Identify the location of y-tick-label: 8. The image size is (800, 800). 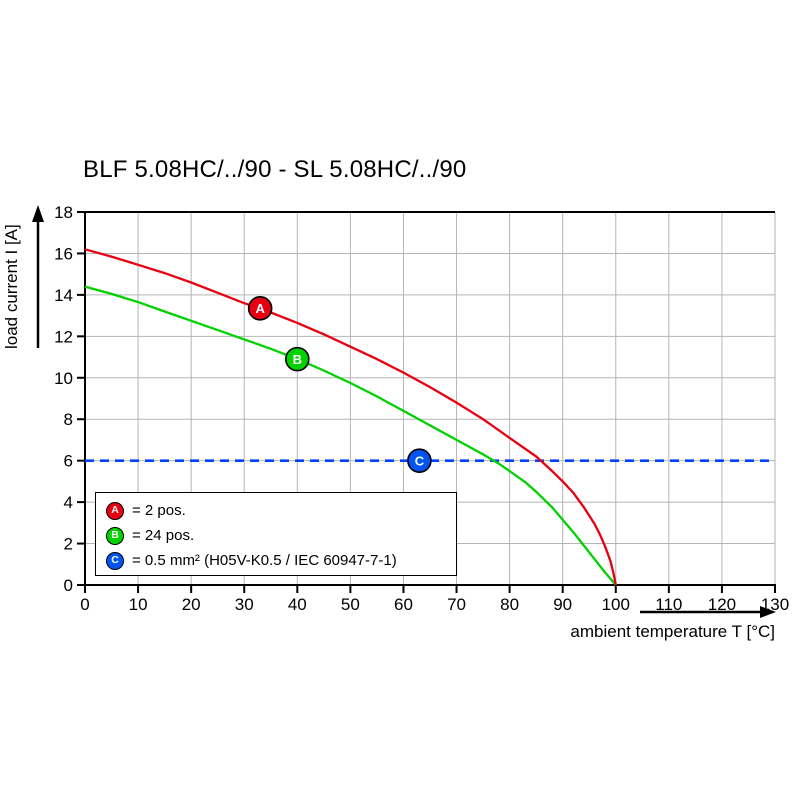
(68, 419).